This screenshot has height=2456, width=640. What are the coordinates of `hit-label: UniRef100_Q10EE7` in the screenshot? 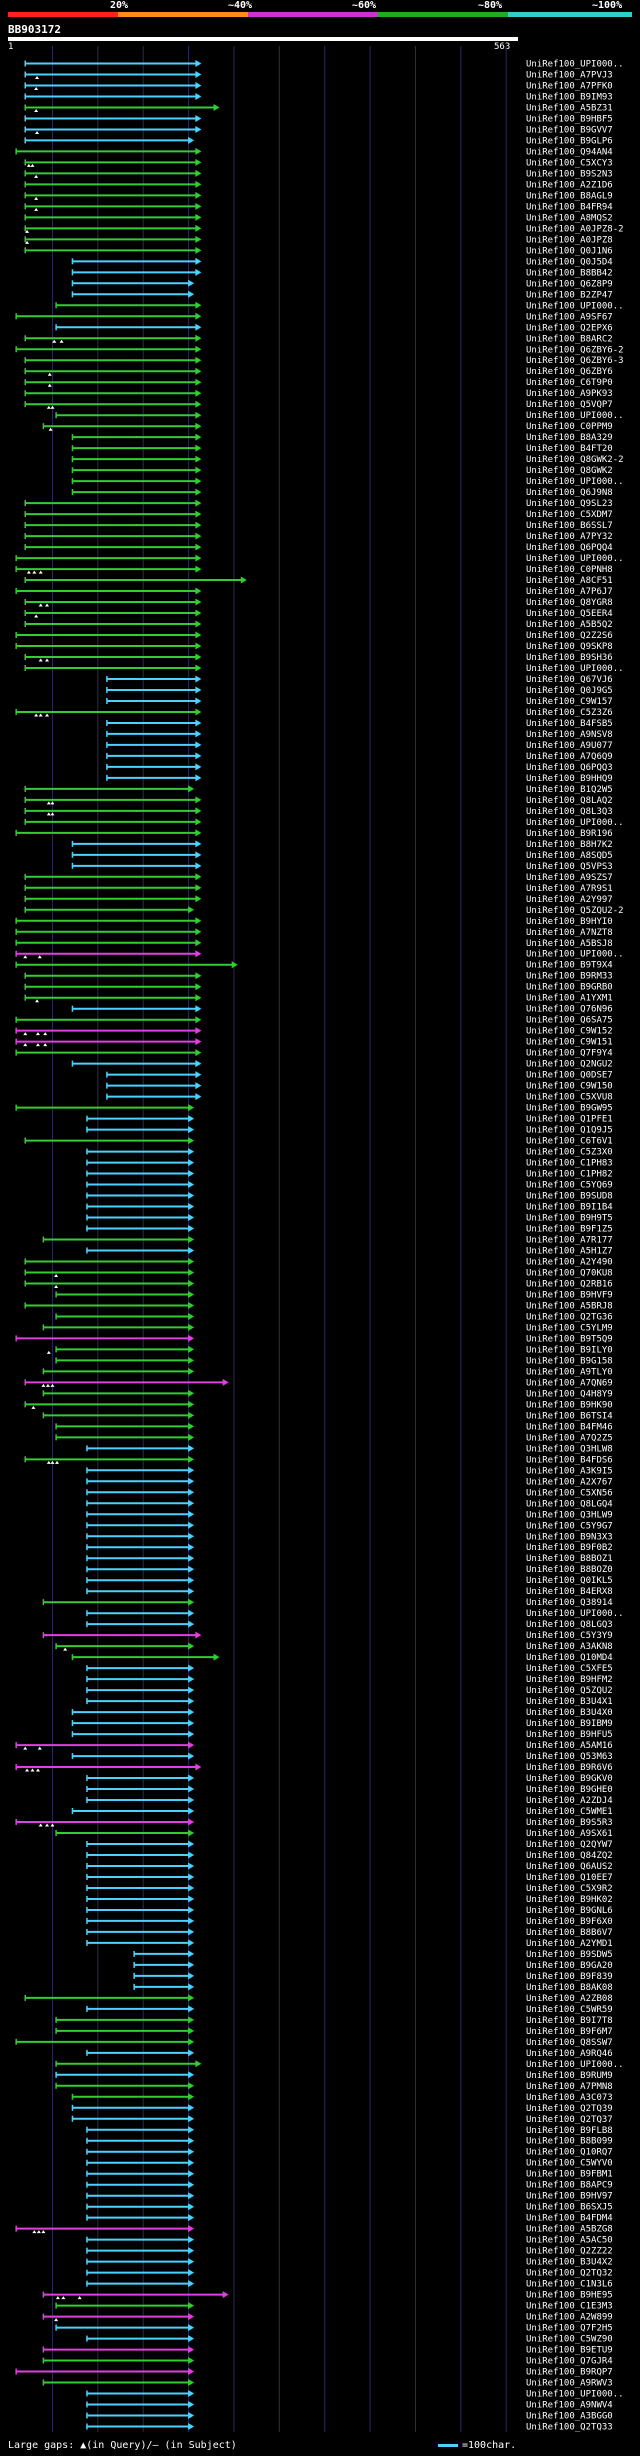 It's located at (569, 1878).